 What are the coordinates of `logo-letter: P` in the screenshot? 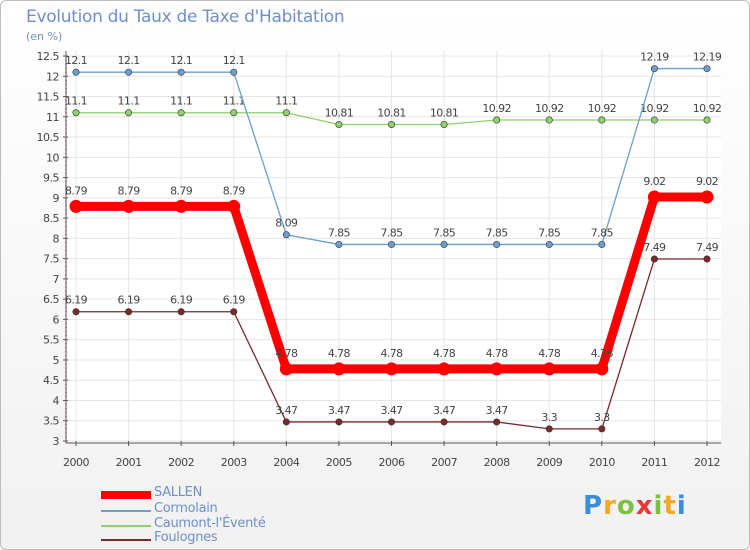 It's located at (593, 506).